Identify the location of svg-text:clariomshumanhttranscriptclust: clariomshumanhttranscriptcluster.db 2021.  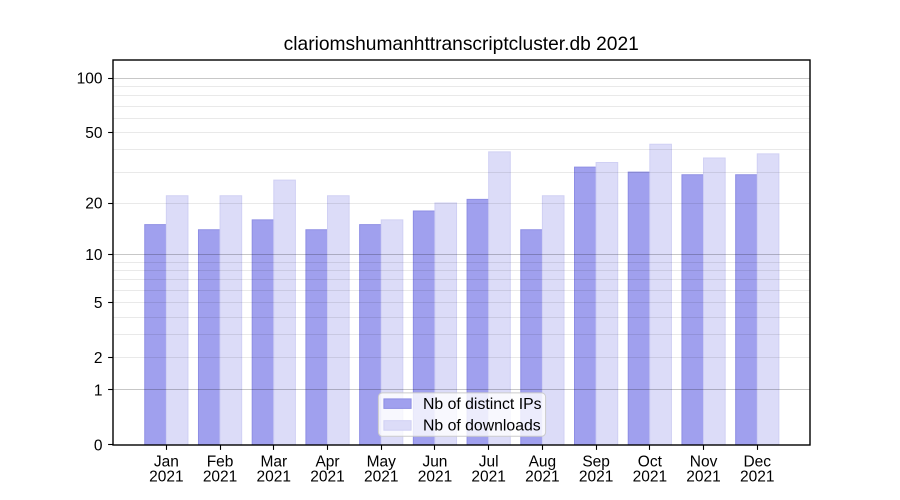
(461, 44).